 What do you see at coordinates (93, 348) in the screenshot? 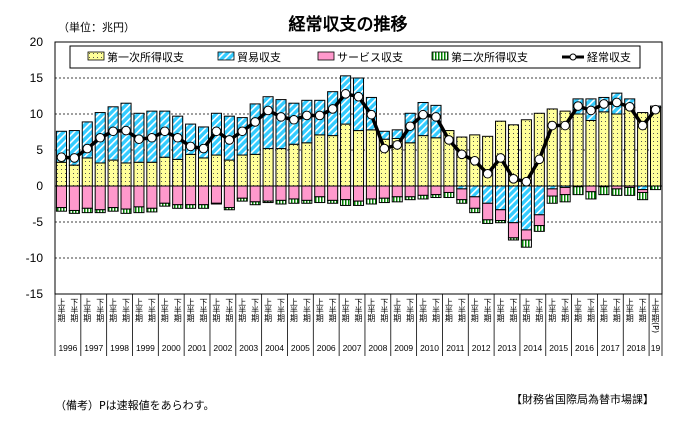
I see `year-label: 1997` at bounding box center [93, 348].